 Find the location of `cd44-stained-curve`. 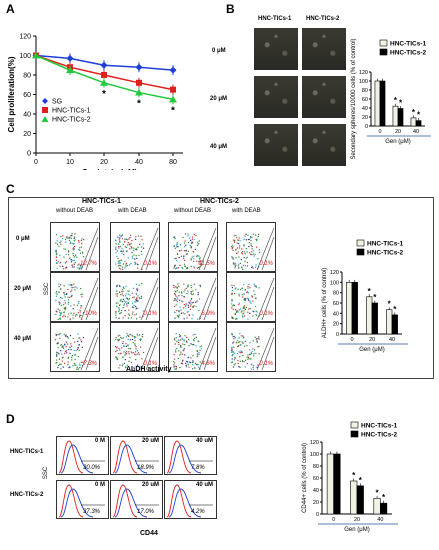

cd44-stained-curve is located at coordinates (131, 503).